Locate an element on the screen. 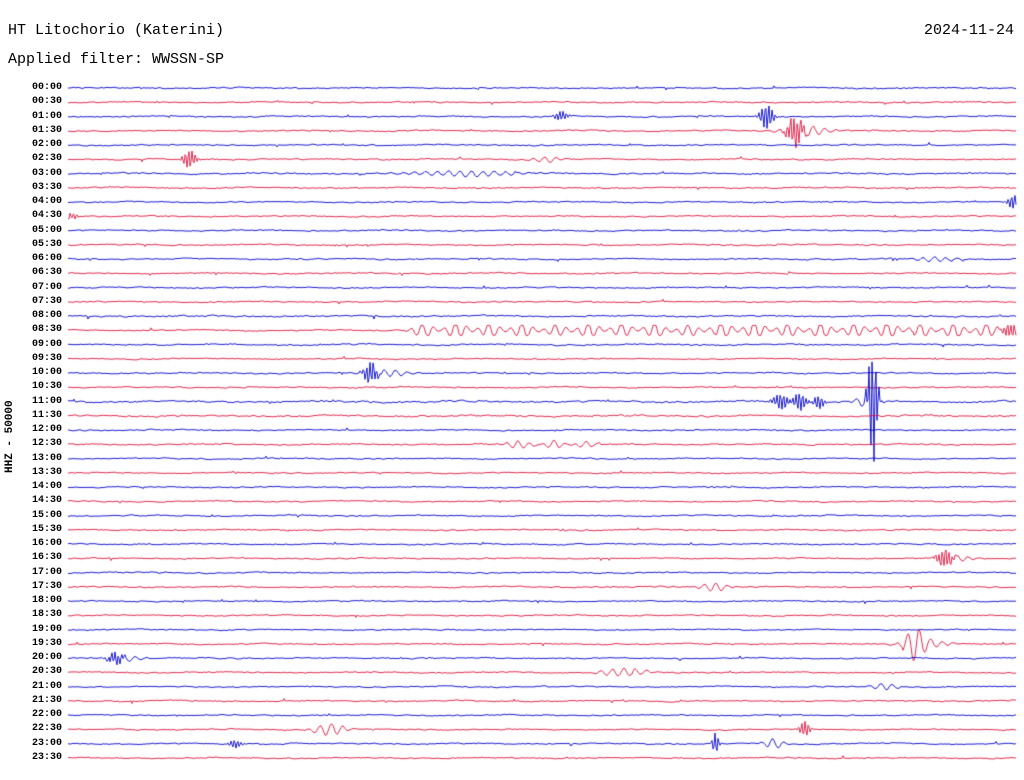  time-label: 12:00 is located at coordinates (46, 430).